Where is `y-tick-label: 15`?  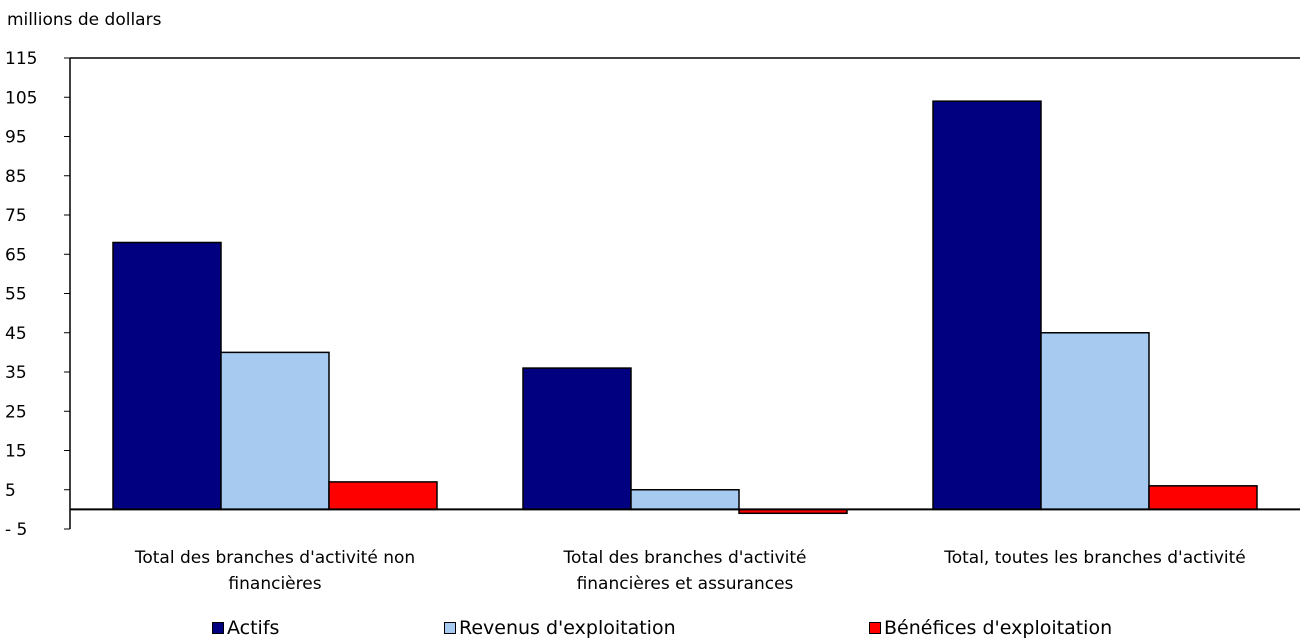
y-tick-label: 15 is located at coordinates (16, 452).